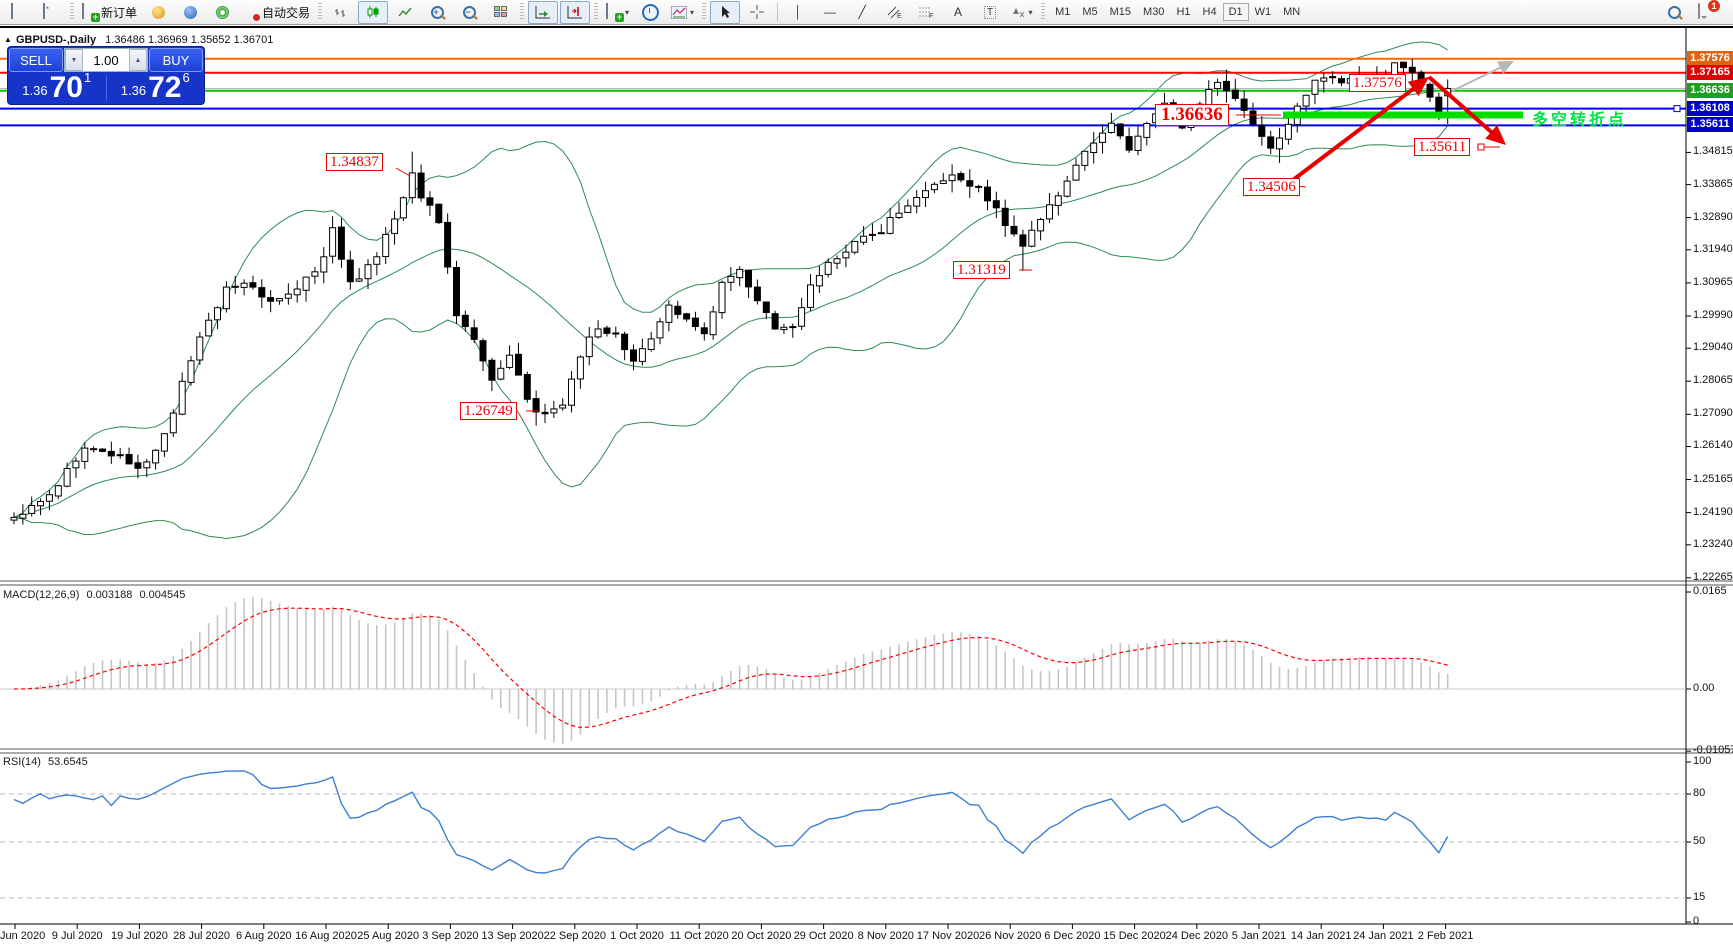  What do you see at coordinates (823, 936) in the screenshot?
I see `date-axis-label: 29 Oct 2020` at bounding box center [823, 936].